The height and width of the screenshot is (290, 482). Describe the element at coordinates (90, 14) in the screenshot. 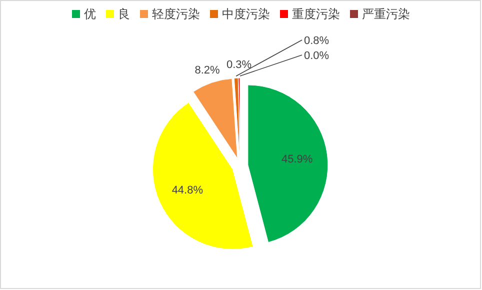

I see `legend-label: 优` at that location.